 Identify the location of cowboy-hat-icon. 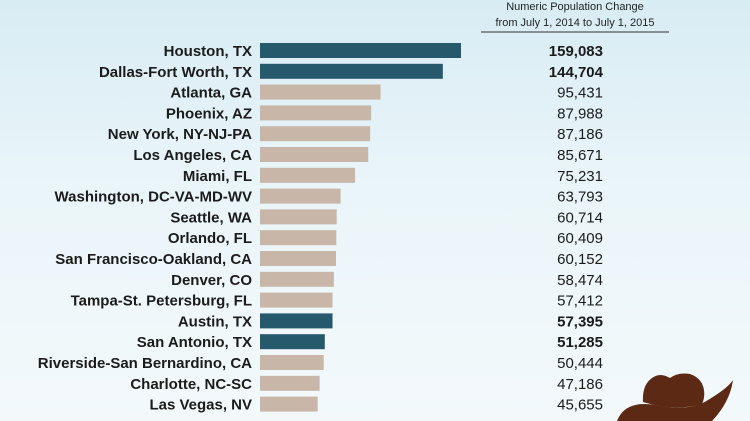
(675, 397).